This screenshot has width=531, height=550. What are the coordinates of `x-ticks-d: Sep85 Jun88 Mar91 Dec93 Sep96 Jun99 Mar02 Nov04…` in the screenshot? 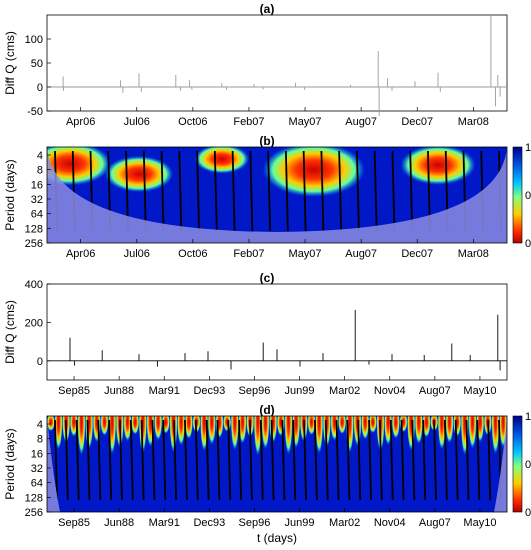 It's located at (277, 518).